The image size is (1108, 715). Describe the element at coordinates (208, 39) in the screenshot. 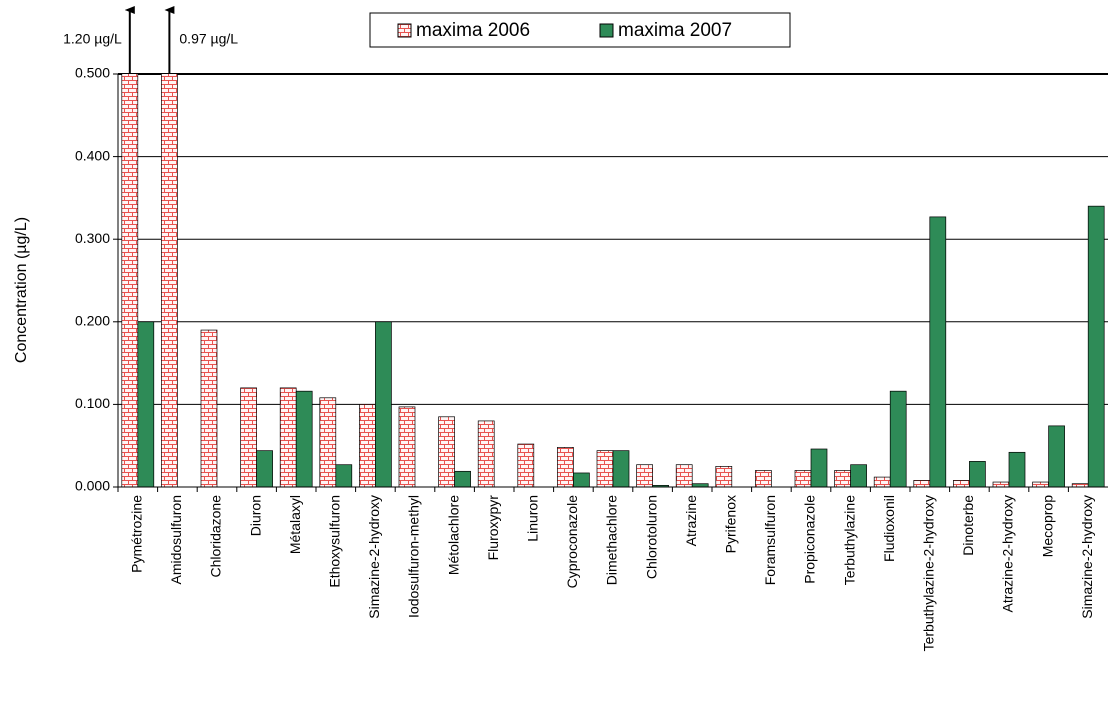

I see `value-label: 0.97 µg/L` at that location.